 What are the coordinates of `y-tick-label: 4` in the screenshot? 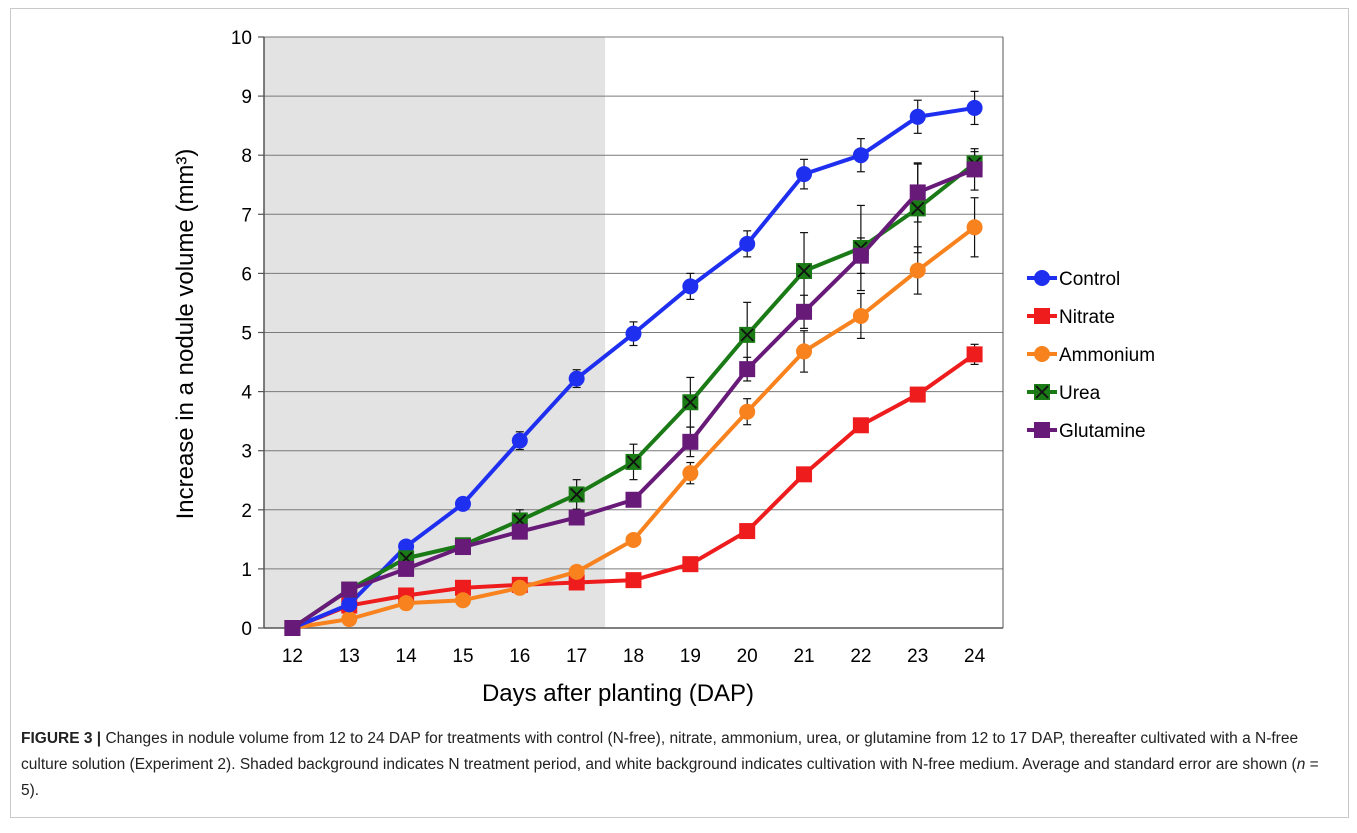 It's located at (246, 393).